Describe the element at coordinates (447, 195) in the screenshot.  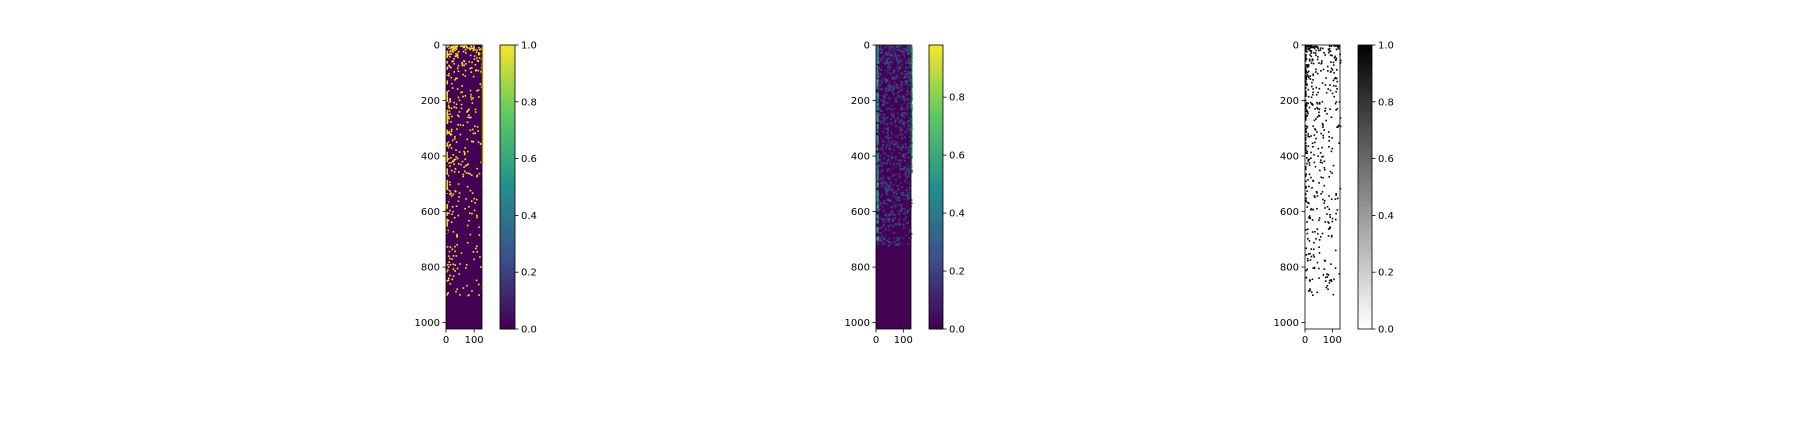
I see `edge-gap` at that location.